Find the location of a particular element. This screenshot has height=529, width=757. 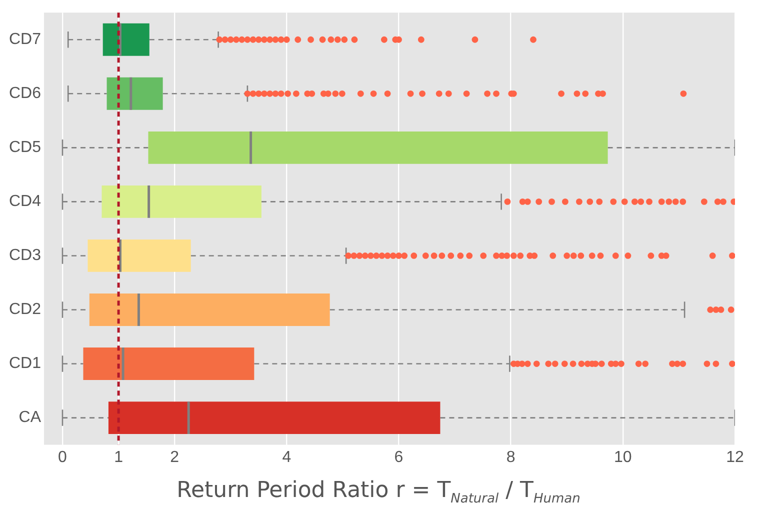

y-tick-label: CD7 is located at coordinates (25, 39).